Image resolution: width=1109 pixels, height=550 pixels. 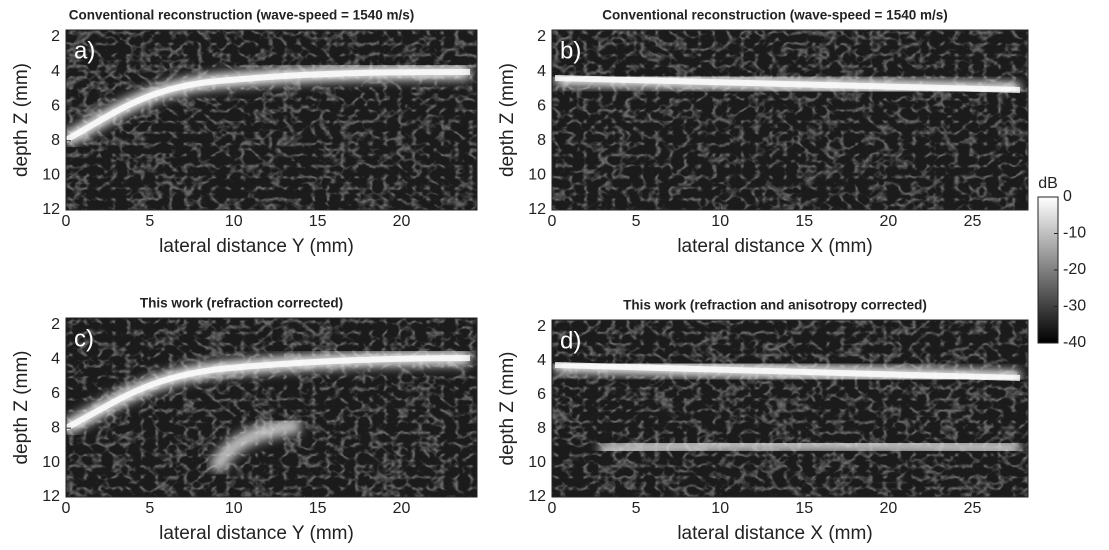 I want to click on colorbar-tick-label: -40, so click(x=1074, y=342).